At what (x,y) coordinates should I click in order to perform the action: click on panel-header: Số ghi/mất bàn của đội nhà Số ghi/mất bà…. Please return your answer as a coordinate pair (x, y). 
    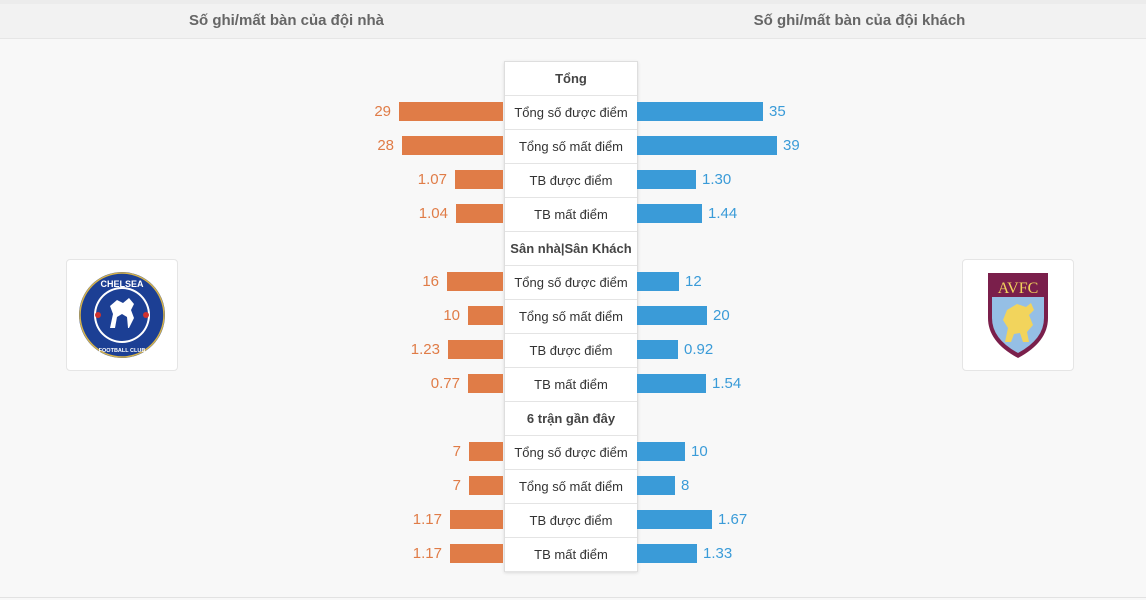
    Looking at the image, I should click on (573, 21).